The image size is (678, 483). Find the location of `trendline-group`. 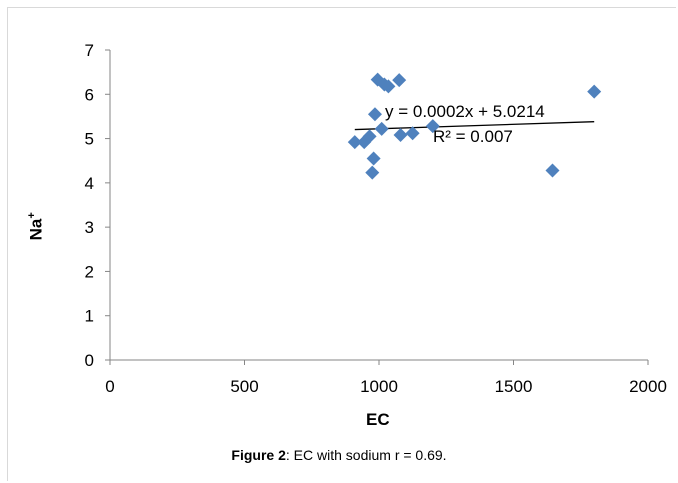

trendline-group is located at coordinates (474, 126).